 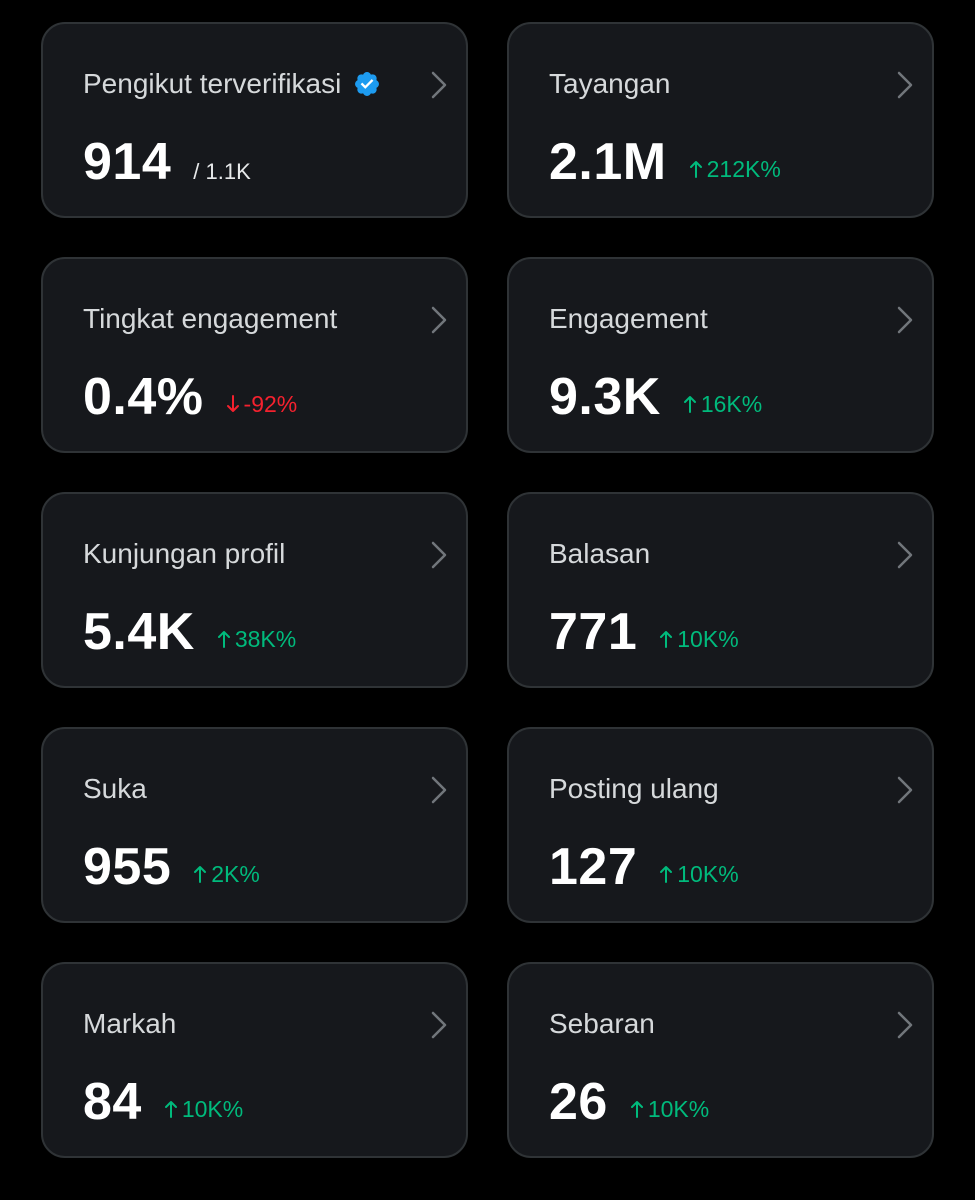 What do you see at coordinates (593, 632) in the screenshot?
I see `metric-value: 771` at bounding box center [593, 632].